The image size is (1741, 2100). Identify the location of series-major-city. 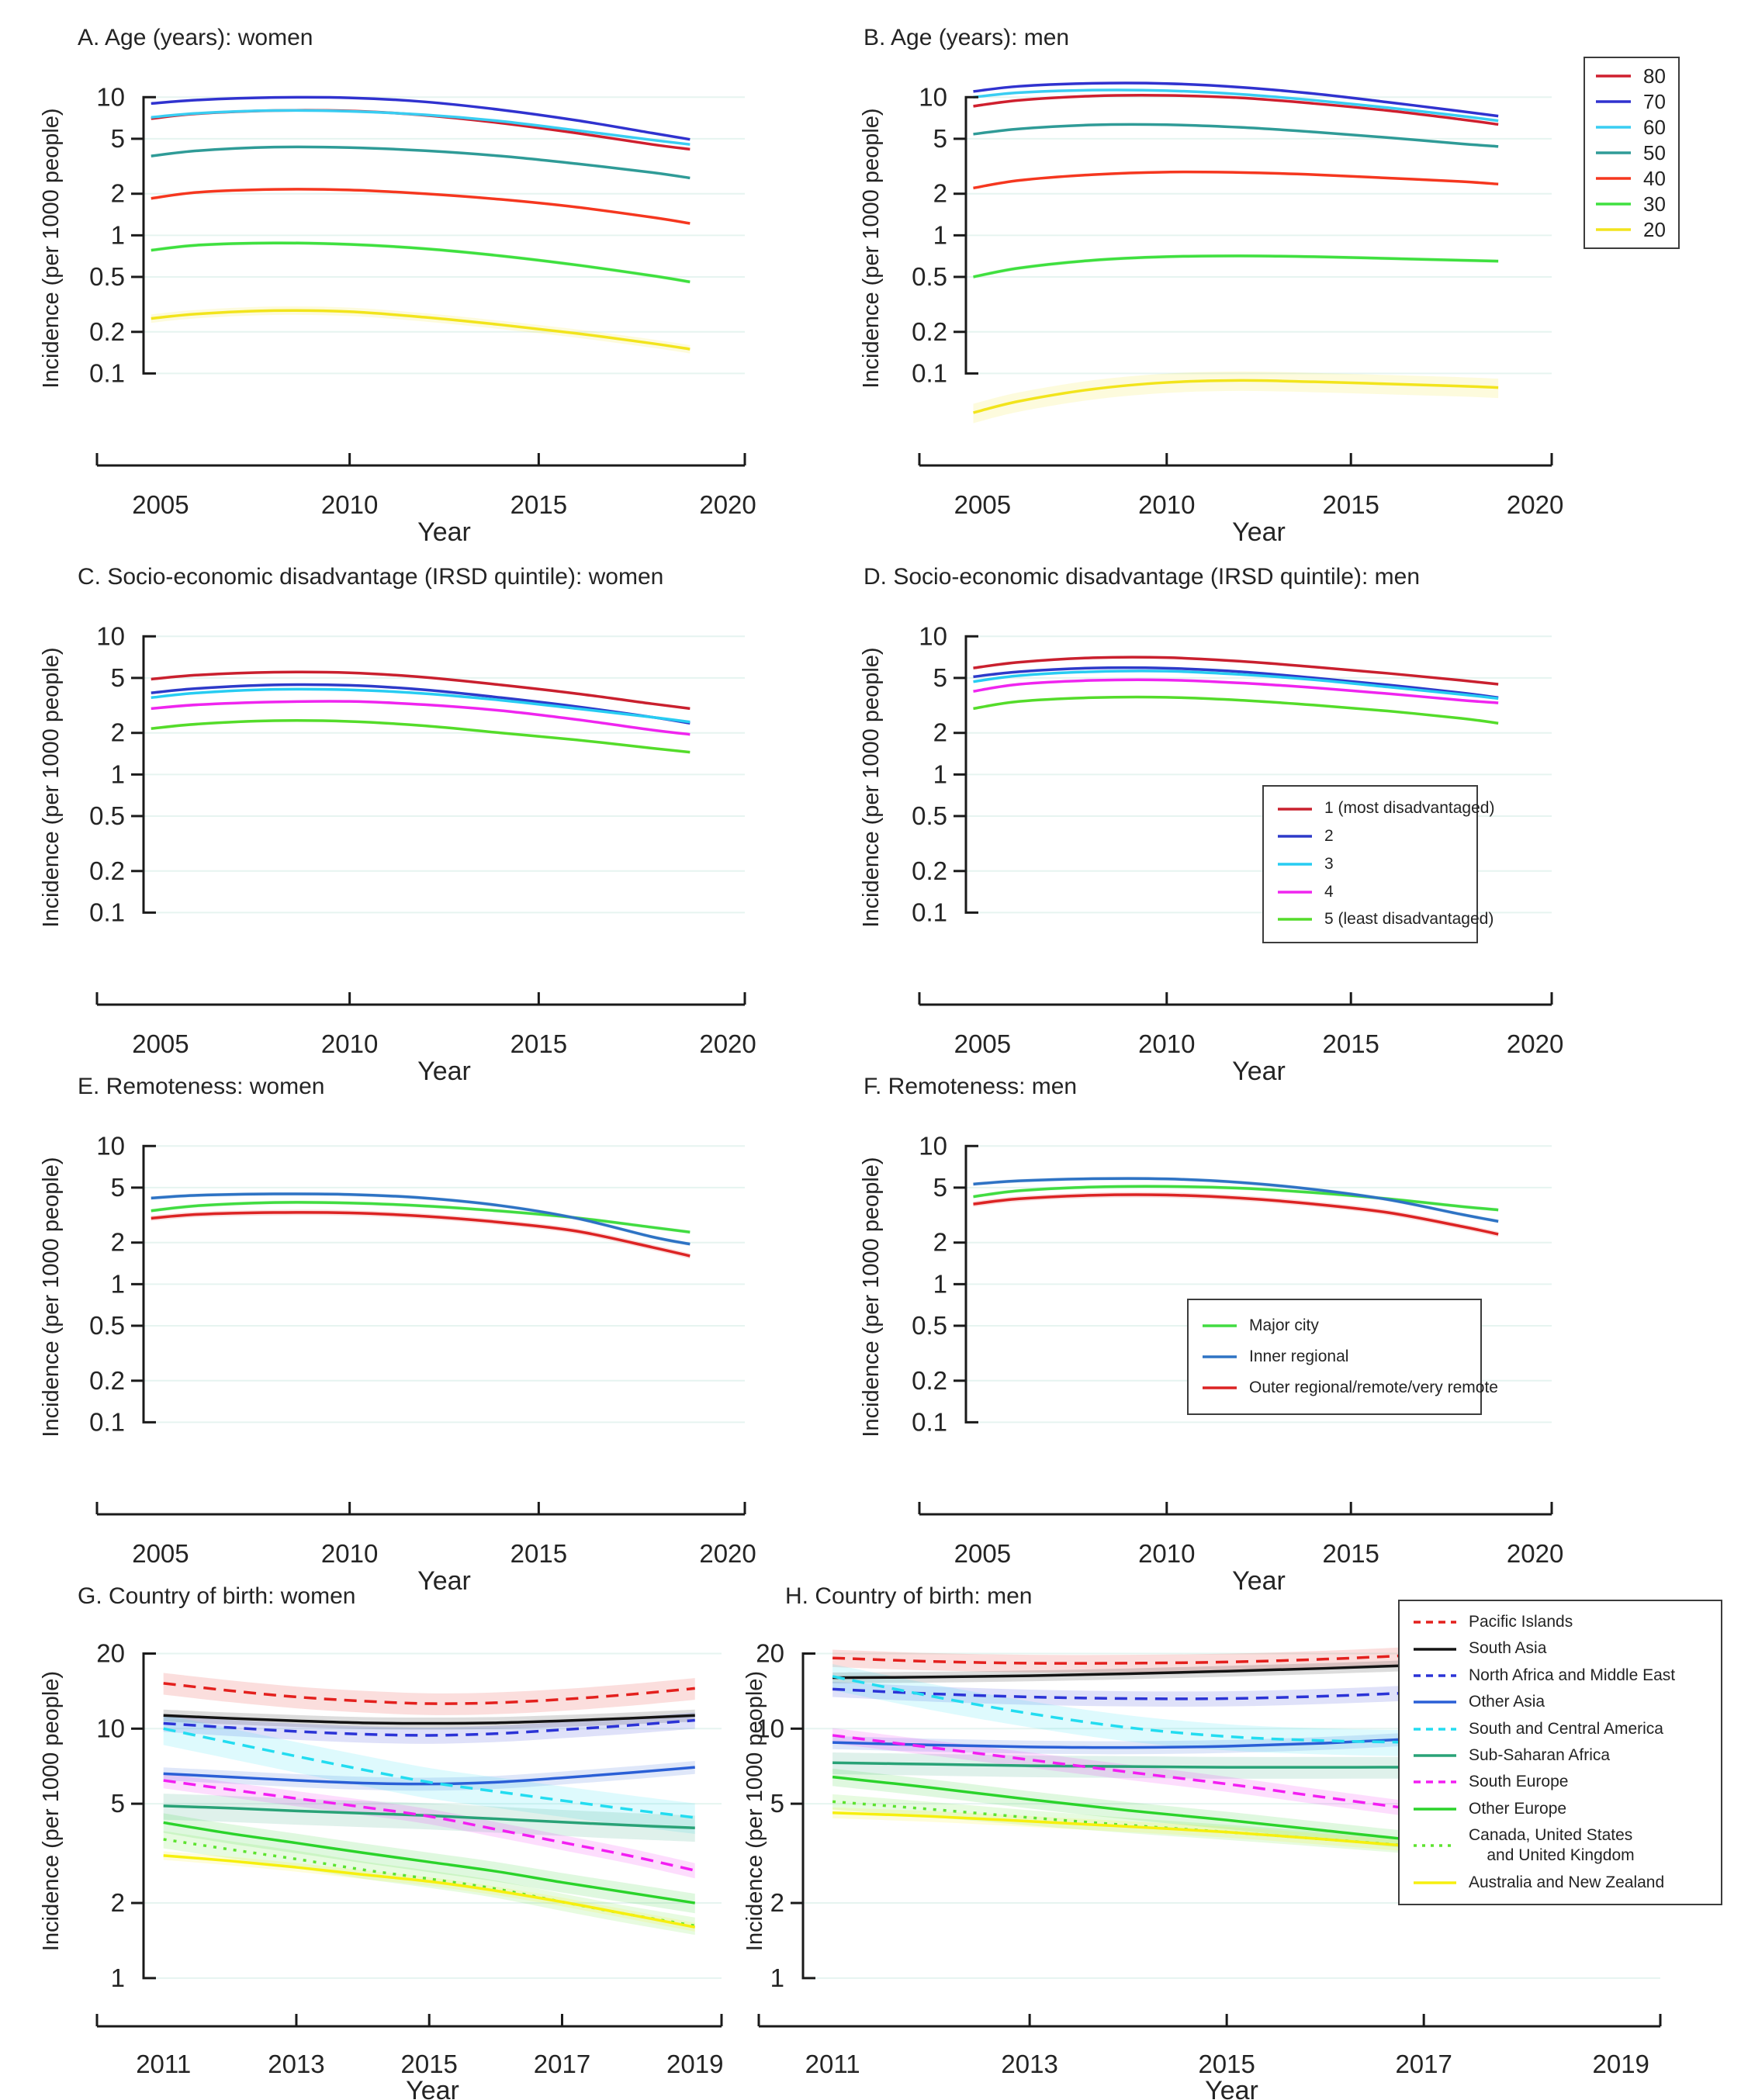
(421, 1217).